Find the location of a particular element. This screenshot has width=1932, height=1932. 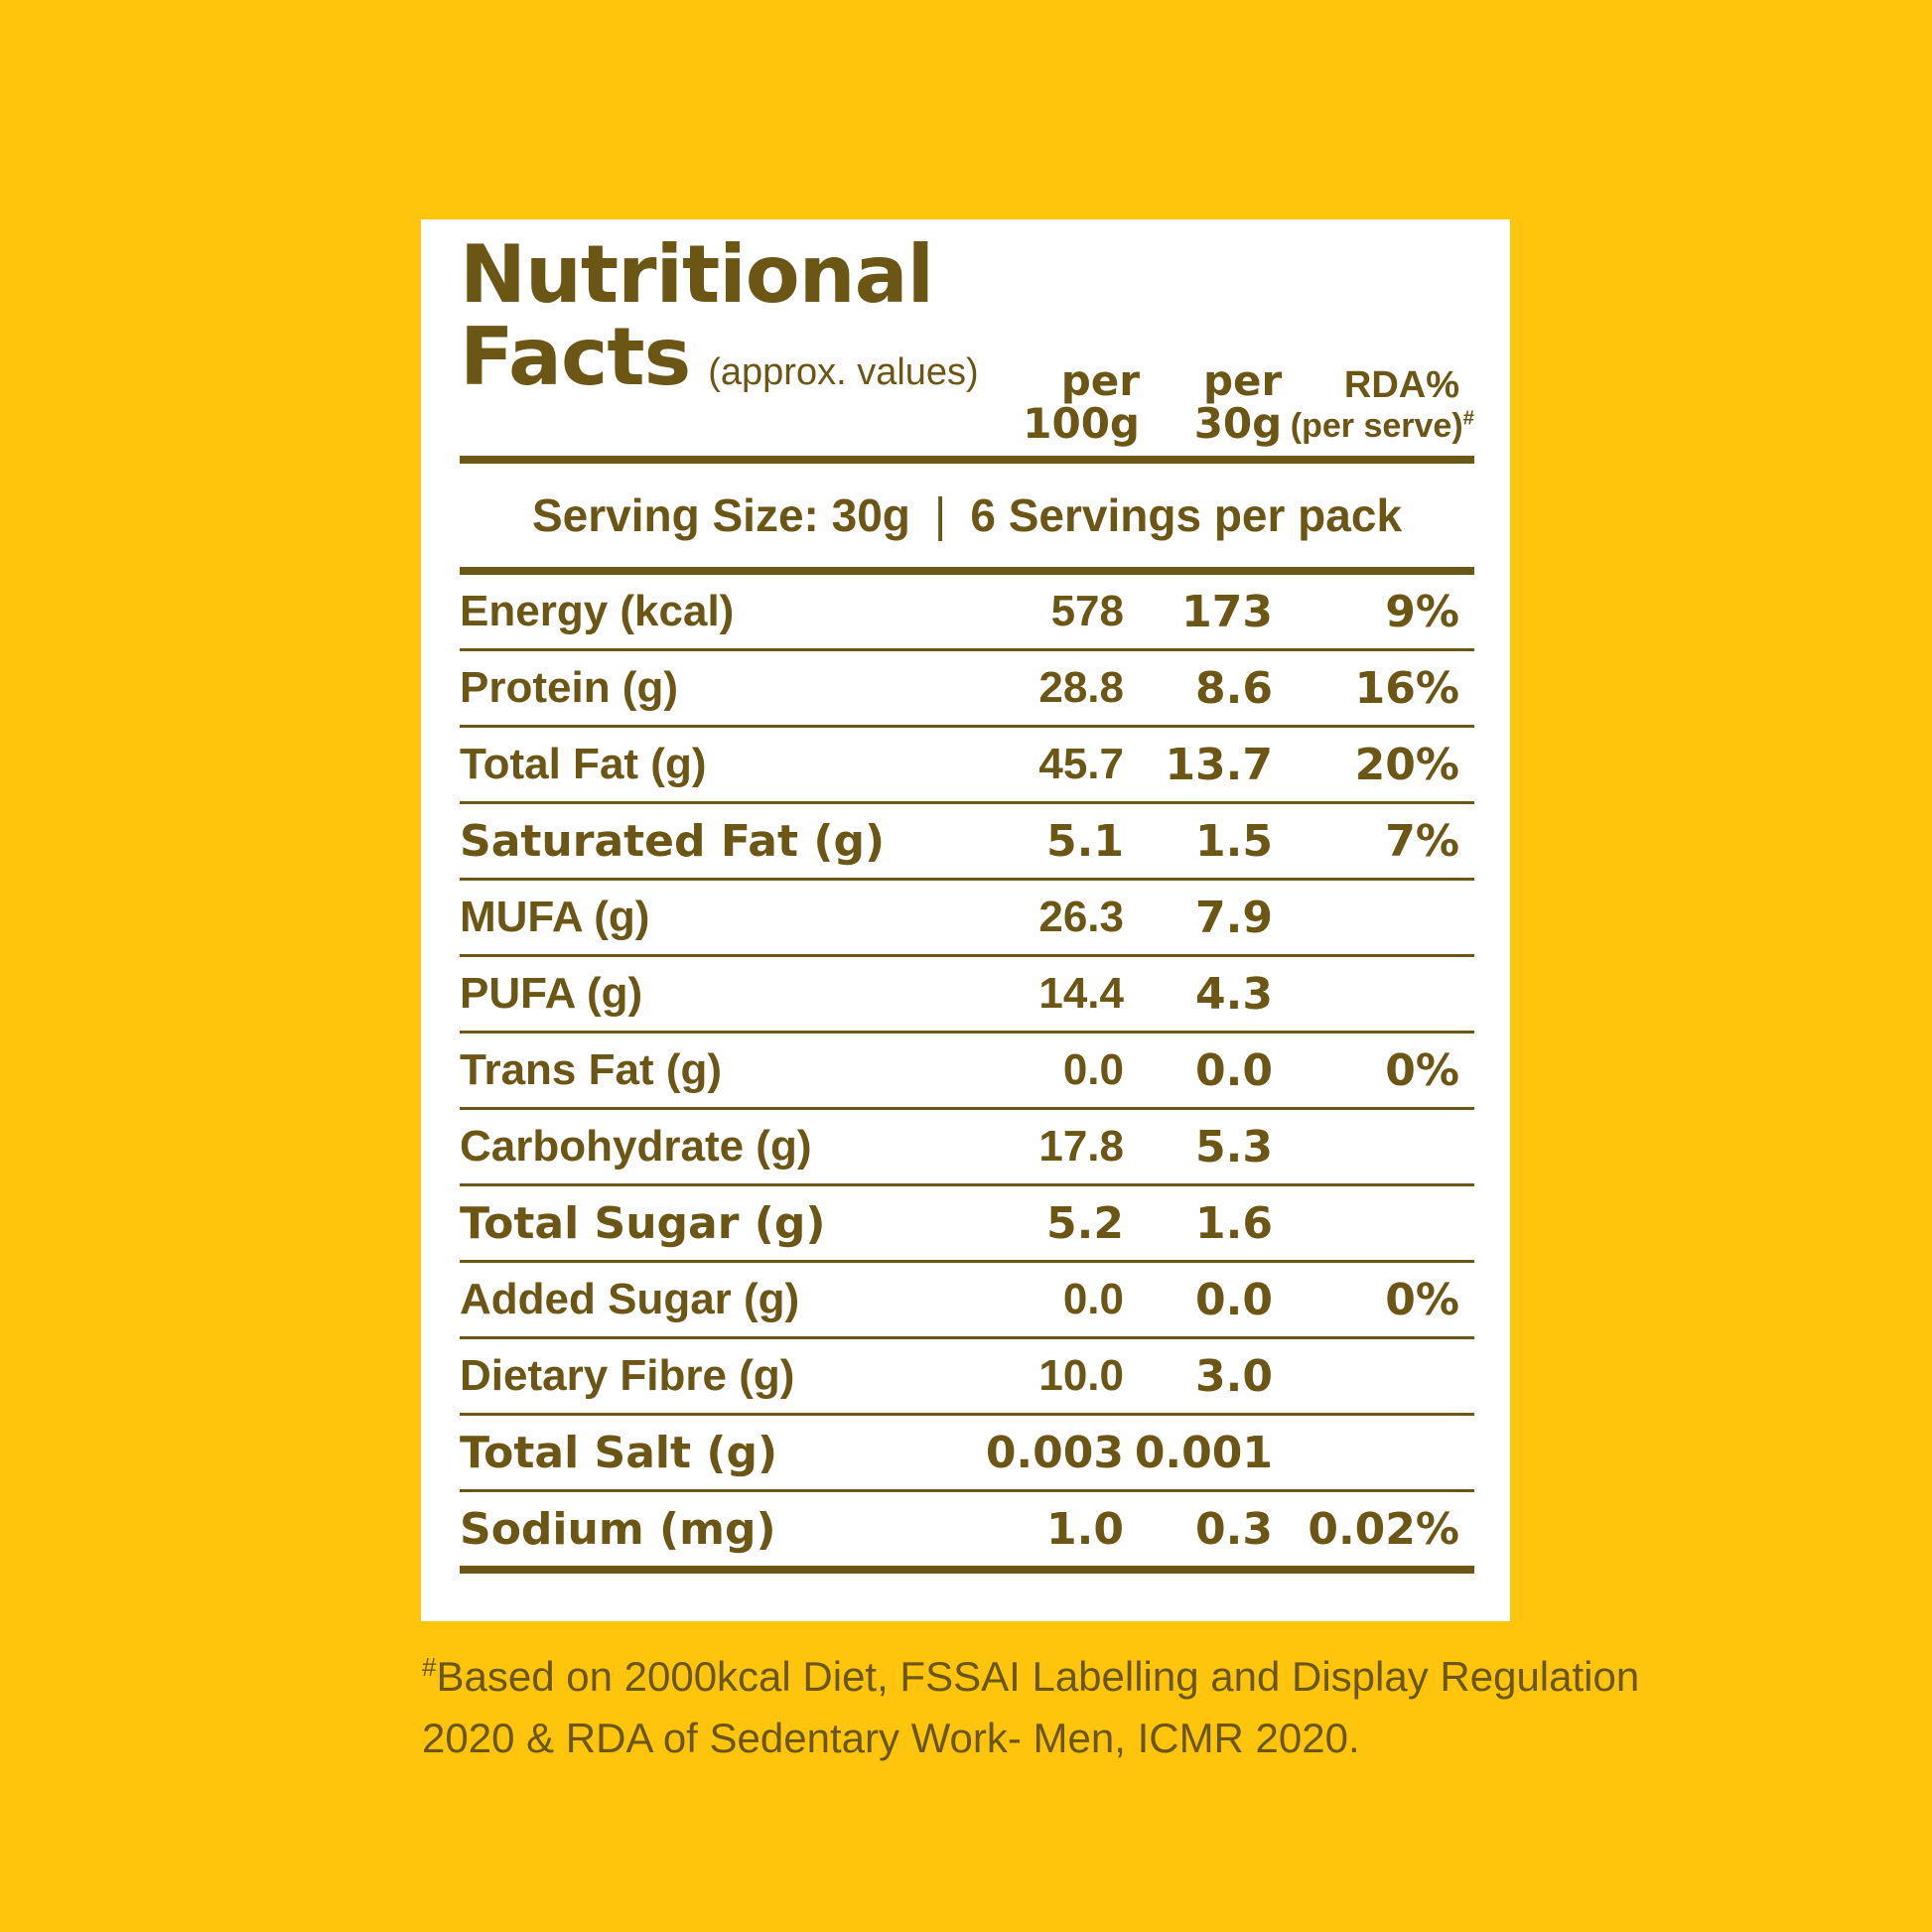

nutrient-label: Total Sugar (g) is located at coordinates (643, 1223).